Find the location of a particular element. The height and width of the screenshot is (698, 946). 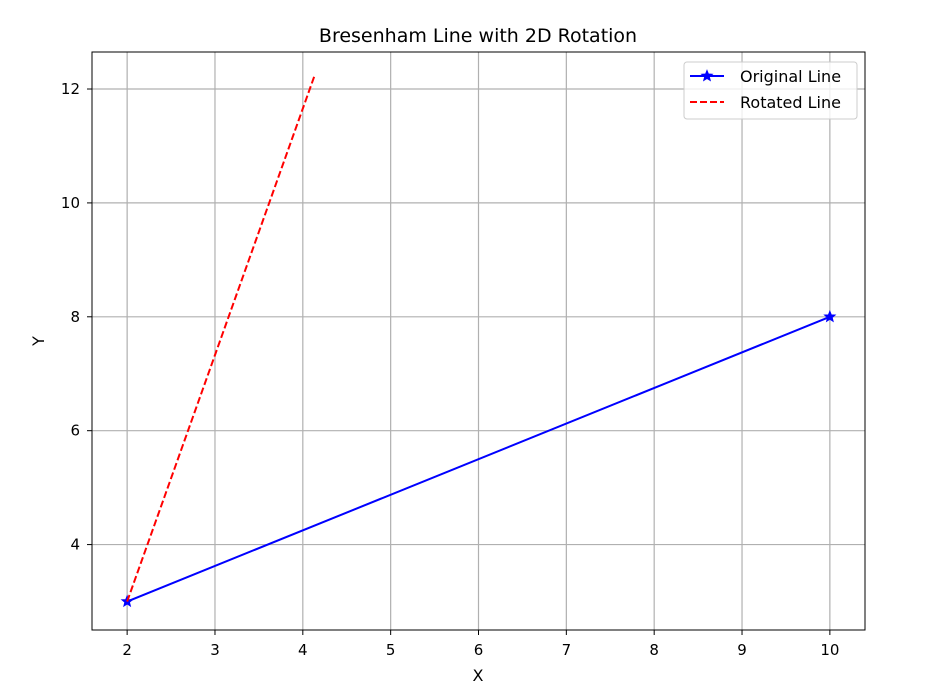

x-tick-label: 5 is located at coordinates (391, 650).